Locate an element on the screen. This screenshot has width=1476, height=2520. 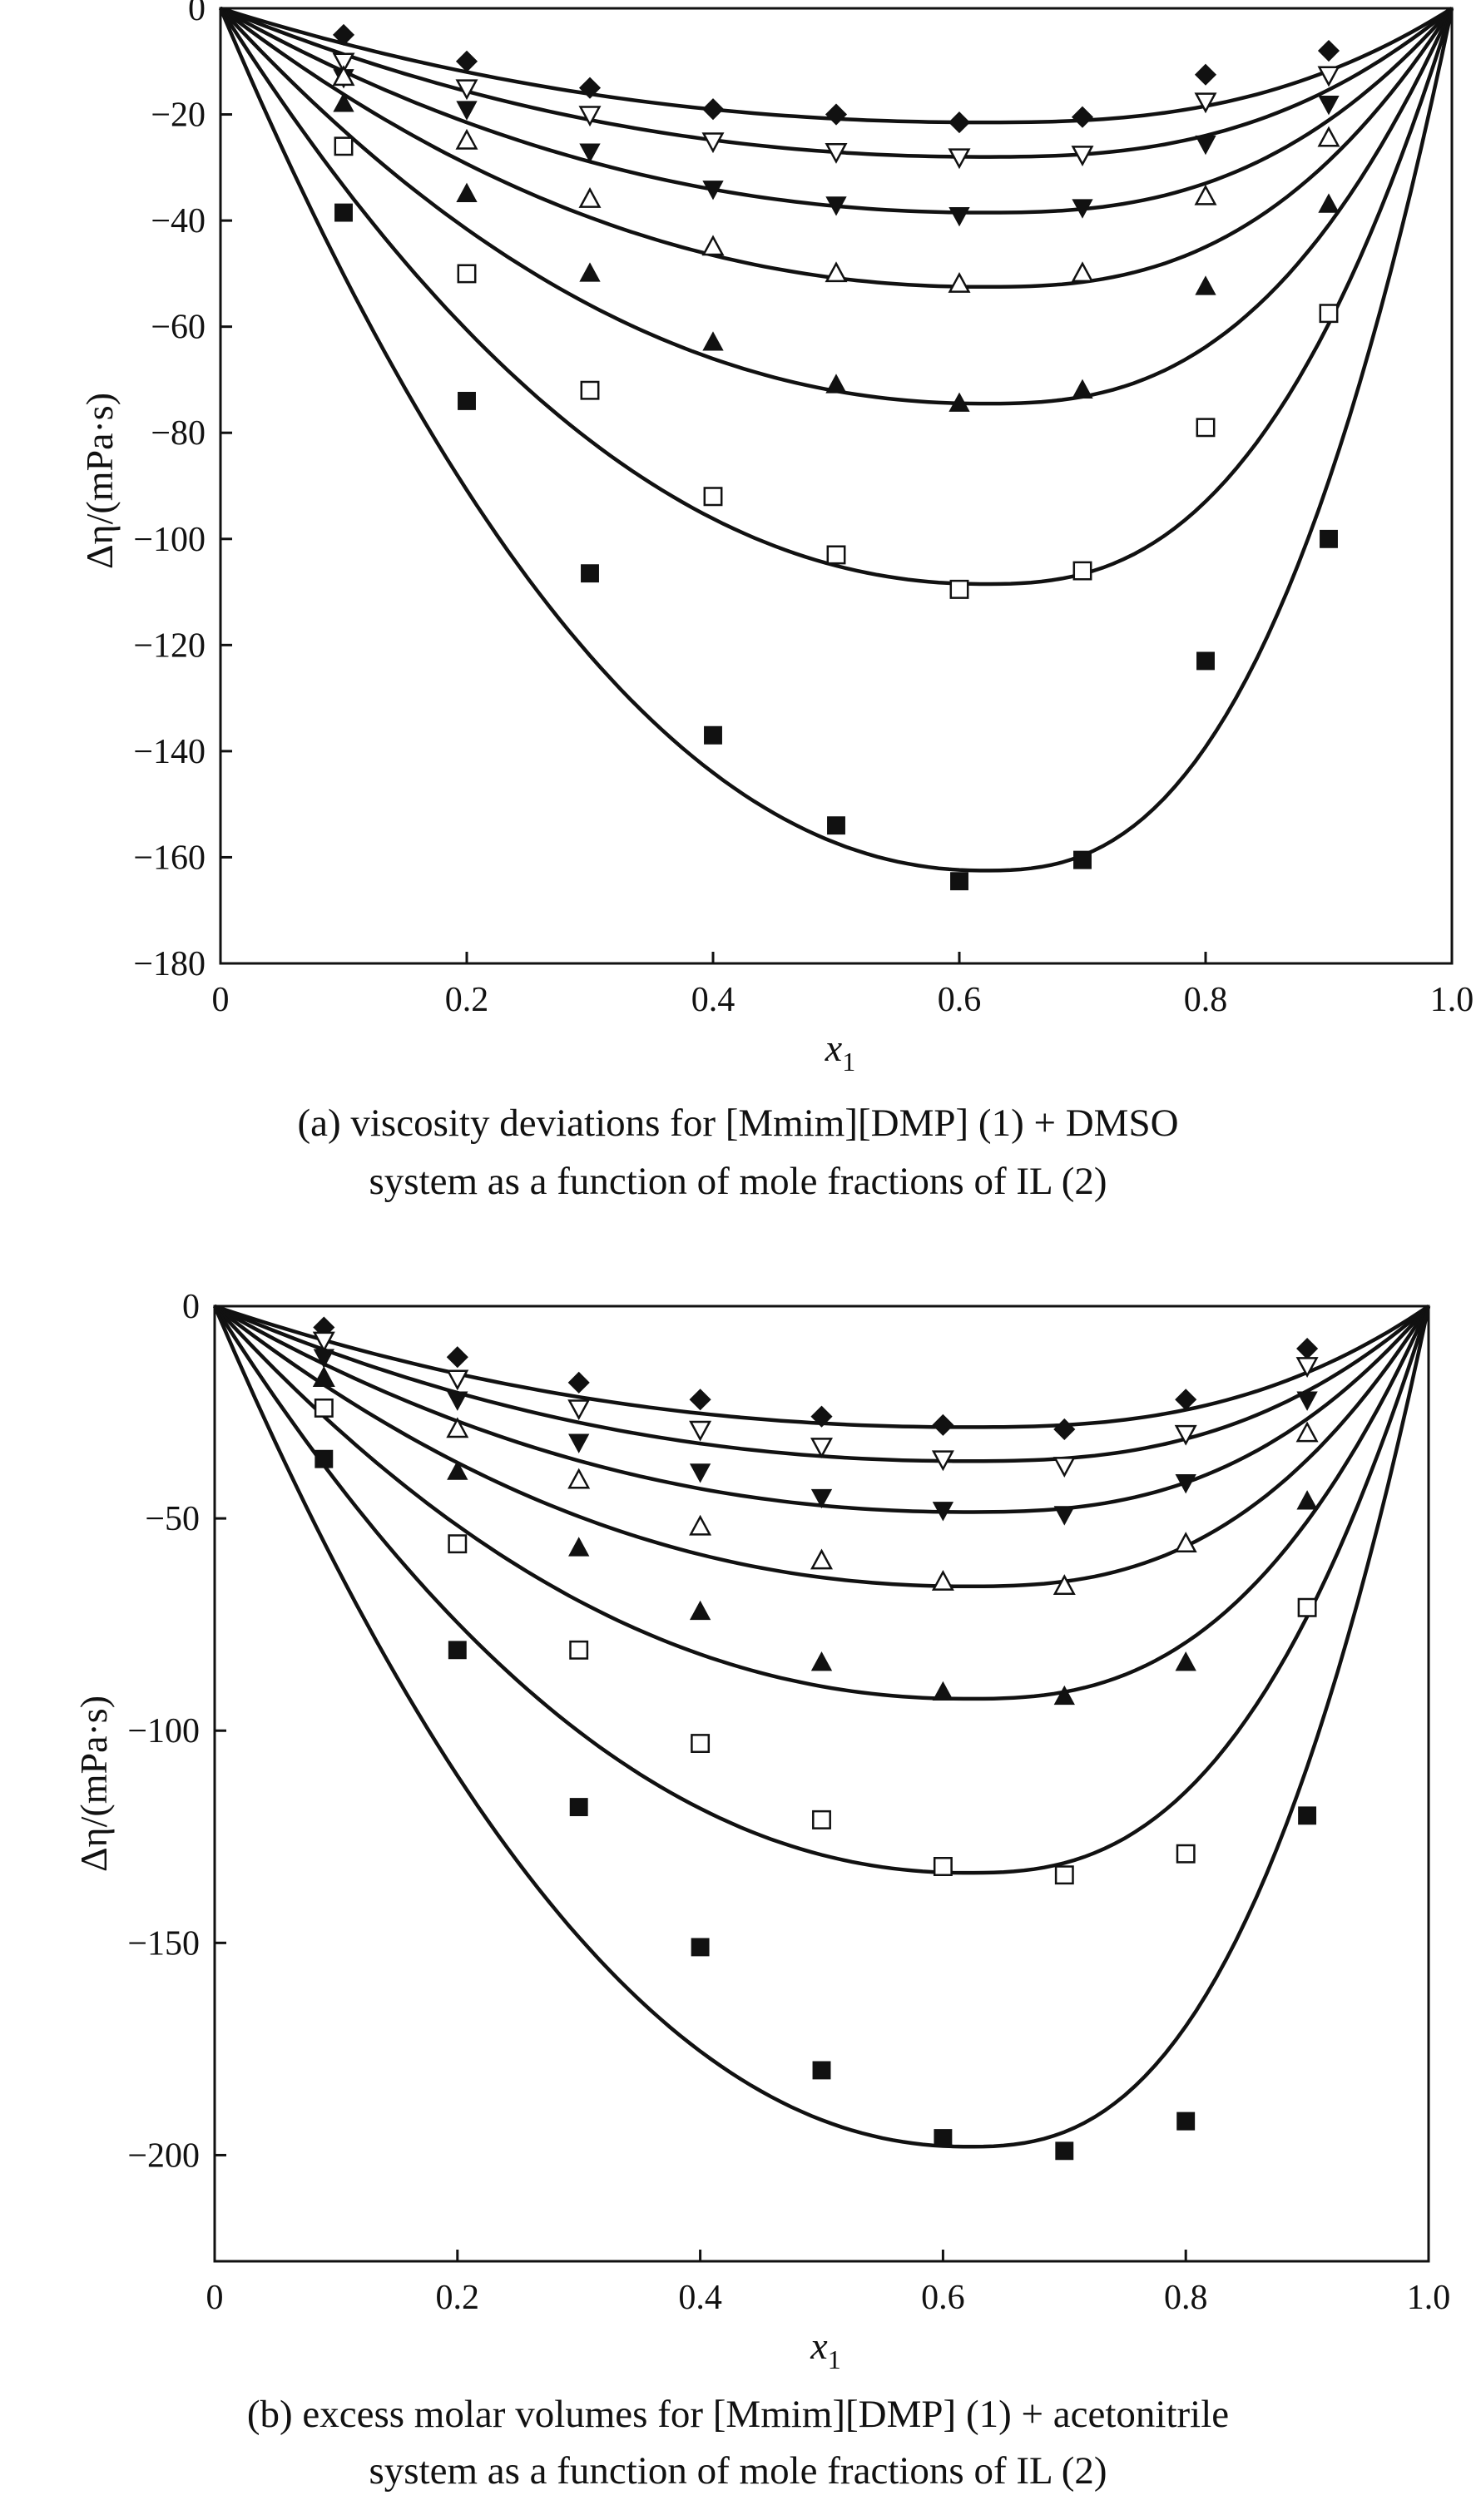
y-tick-label: −50 is located at coordinates (172, 1519).